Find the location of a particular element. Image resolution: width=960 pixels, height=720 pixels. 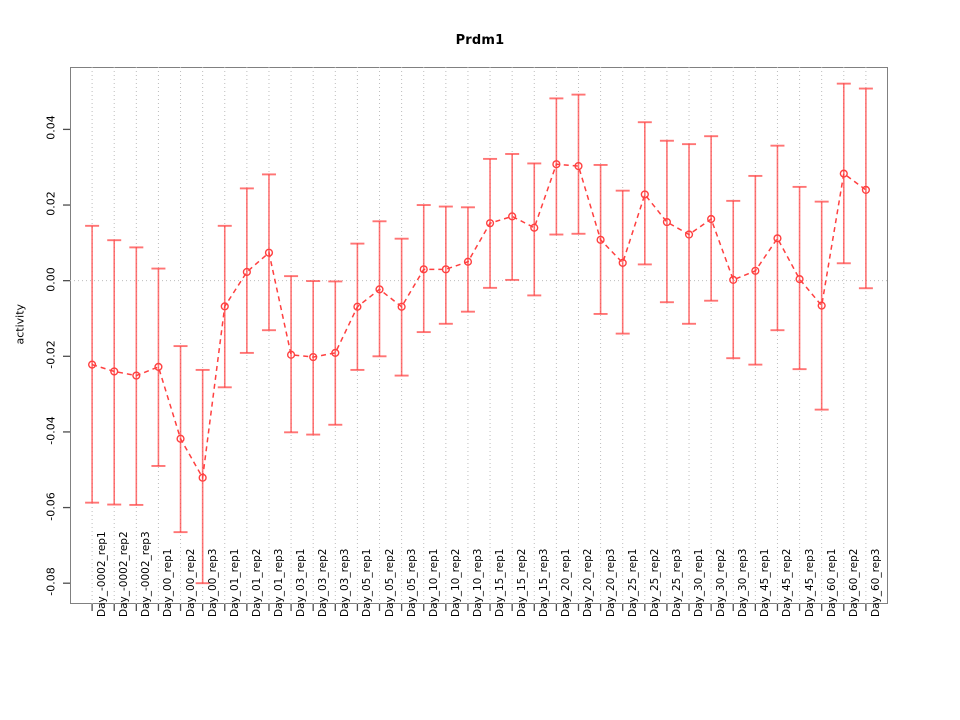

x-tick-label: Day_30_rep2 is located at coordinates (721, 583).